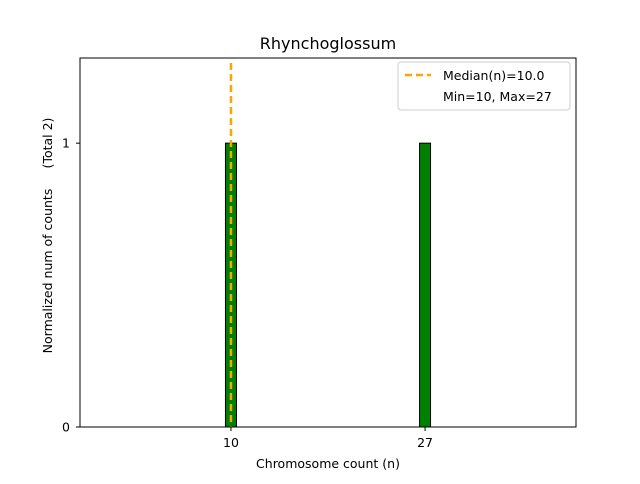  I want to click on x-axis: 10 27, so click(328, 438).